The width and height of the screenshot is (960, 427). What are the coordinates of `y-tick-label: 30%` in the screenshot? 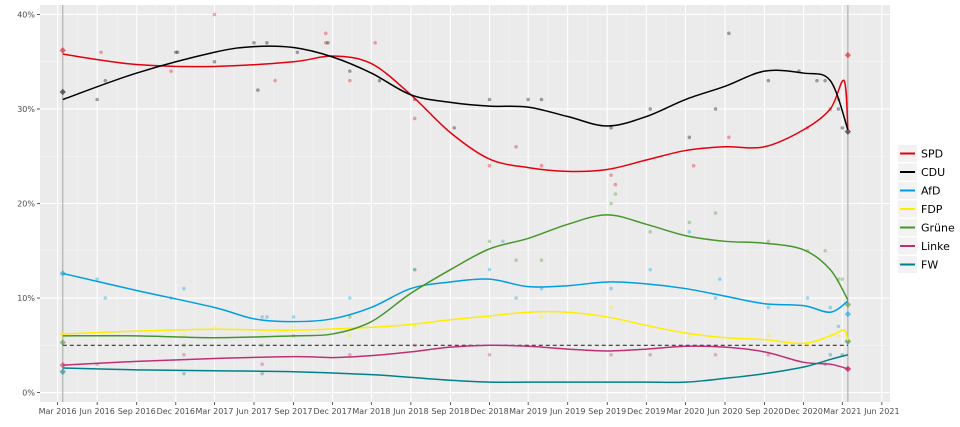 It's located at (26, 109).